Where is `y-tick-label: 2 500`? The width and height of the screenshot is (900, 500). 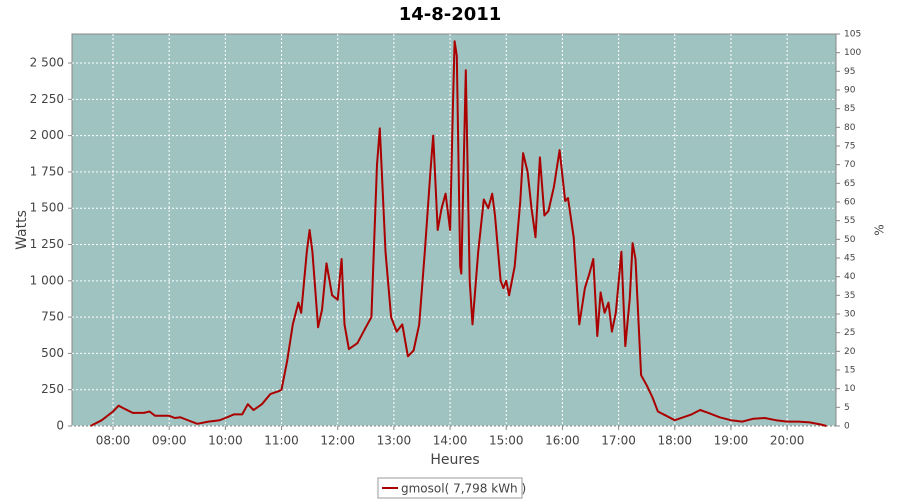
y-tick-label: 2 500 is located at coordinates (47, 63).